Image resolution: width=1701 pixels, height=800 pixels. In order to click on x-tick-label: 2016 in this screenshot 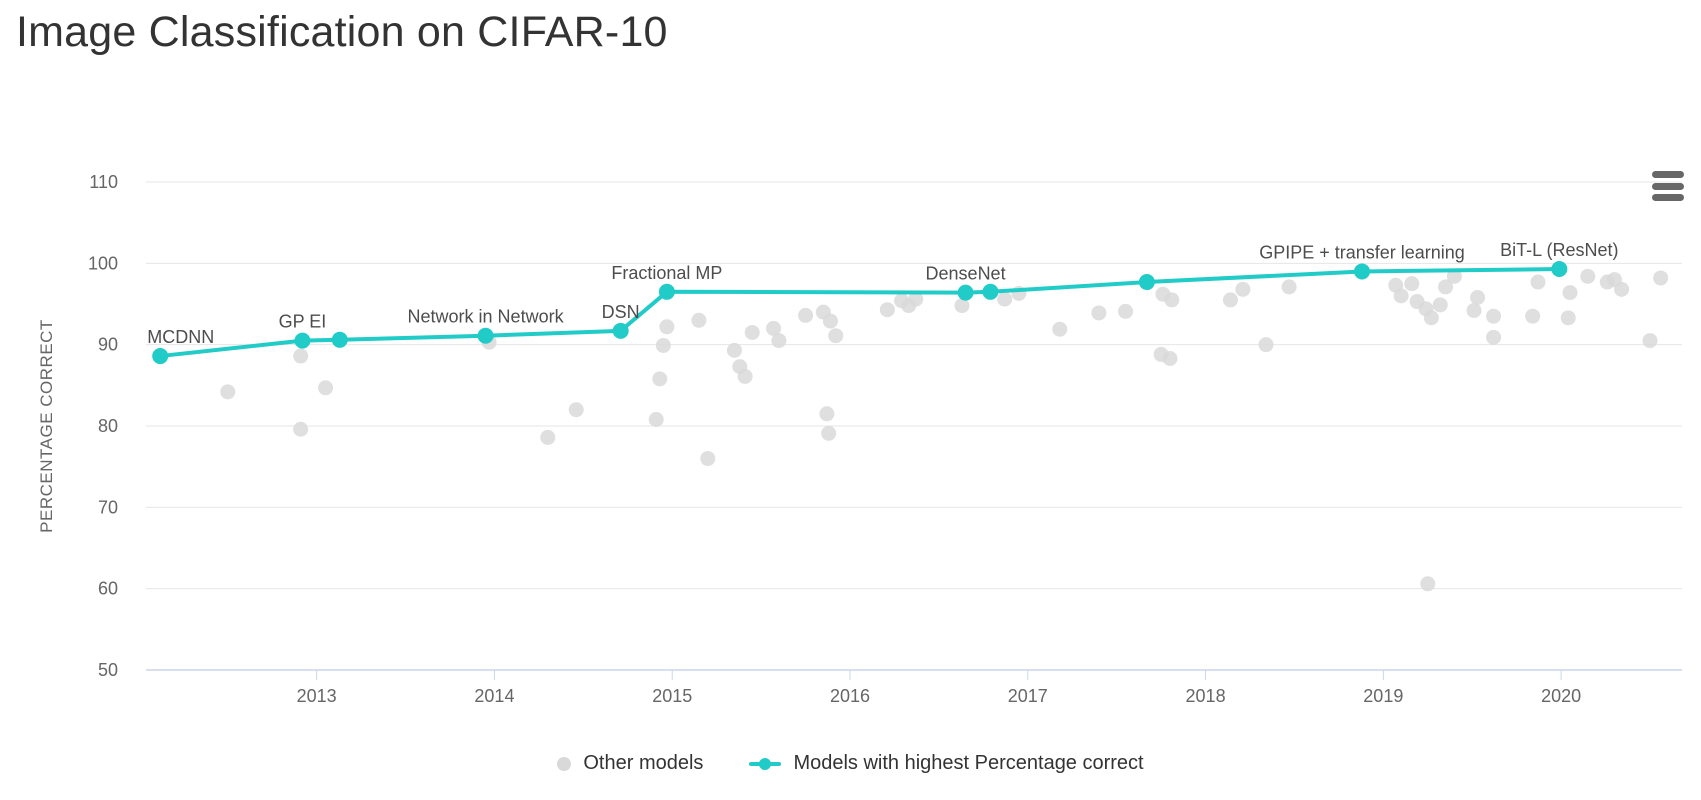, I will do `click(850, 696)`.